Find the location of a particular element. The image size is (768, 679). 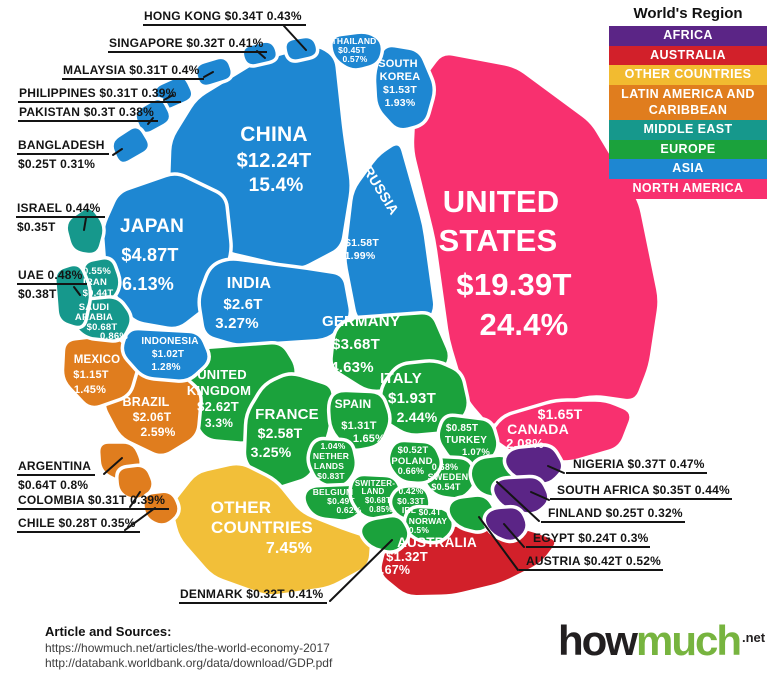

callout-philippines: PHILIPPINES $0.31T 0.39% is located at coordinates (99, 94).